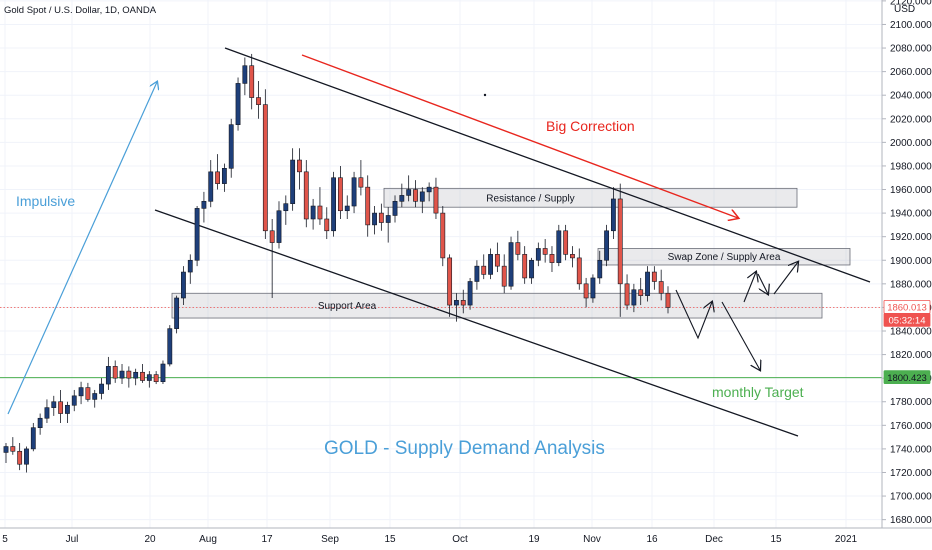 The width and height of the screenshot is (932, 550). What do you see at coordinates (485, 95) in the screenshot?
I see `marker-dot` at bounding box center [485, 95].